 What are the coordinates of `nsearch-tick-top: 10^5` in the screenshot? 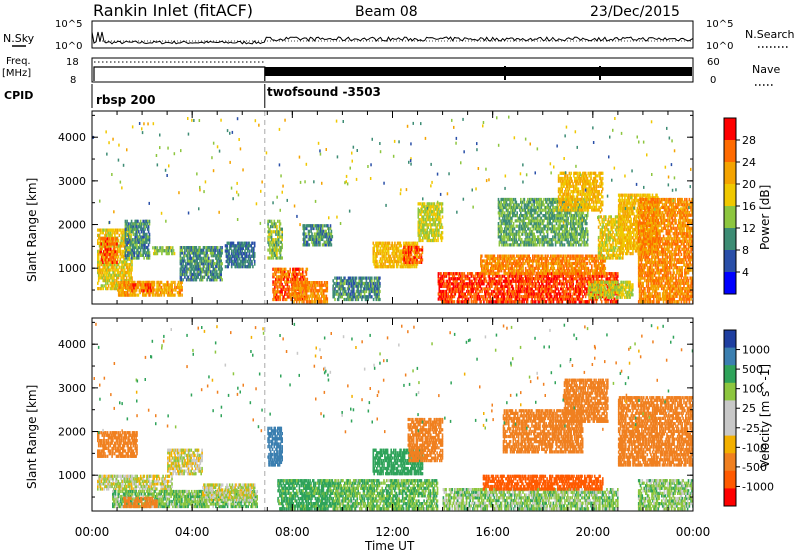 It's located at (719, 24).